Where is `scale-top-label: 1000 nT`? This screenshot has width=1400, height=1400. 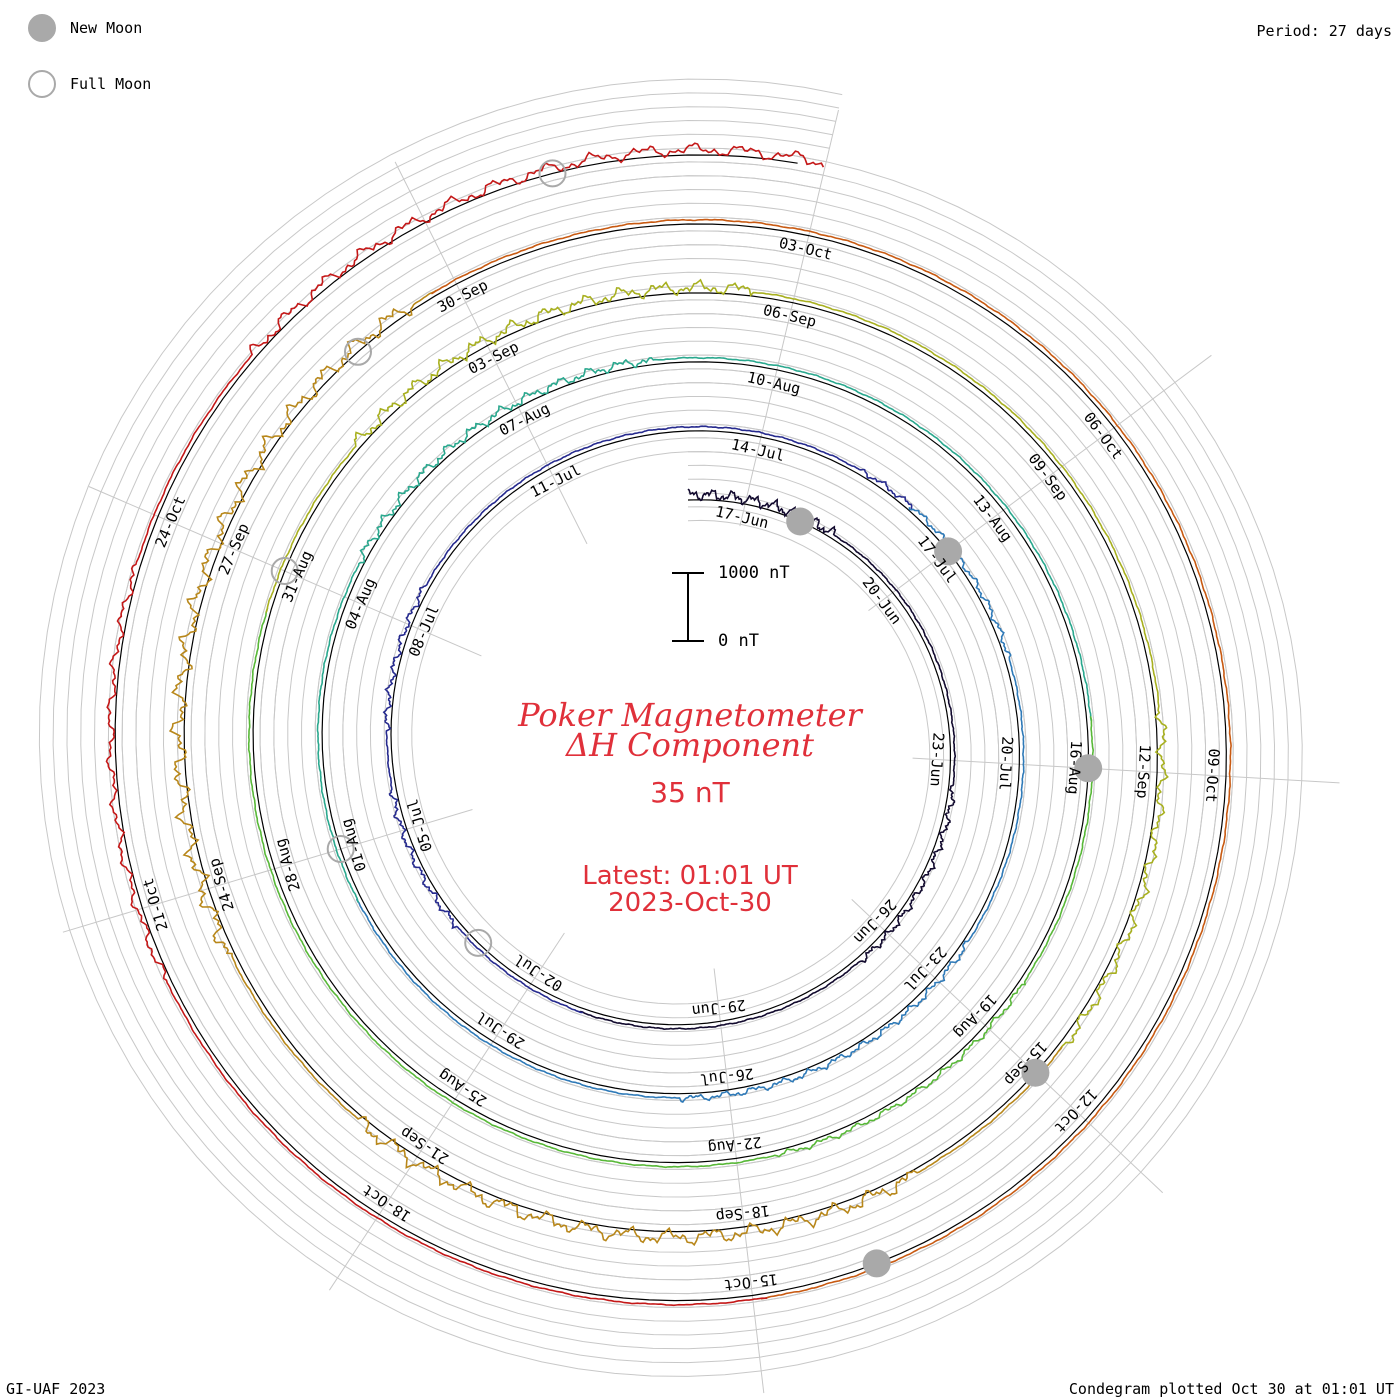
scale-top-label: 1000 nT is located at coordinates (754, 573).